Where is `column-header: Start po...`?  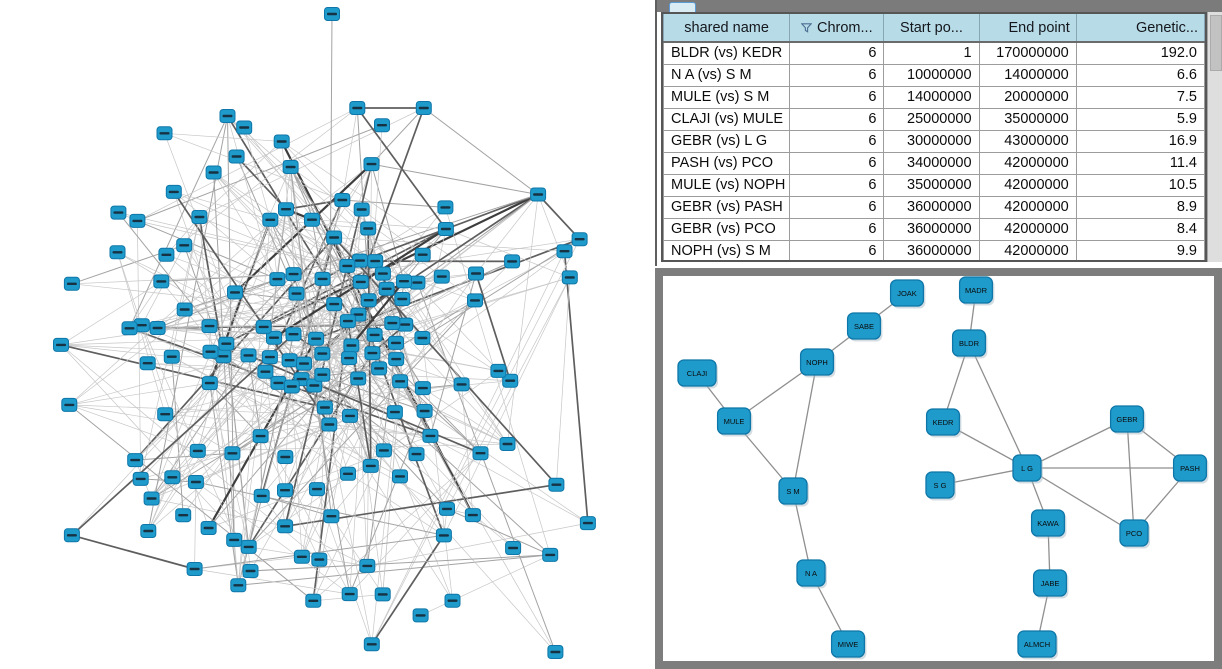
column-header: Start po... is located at coordinates (931, 28).